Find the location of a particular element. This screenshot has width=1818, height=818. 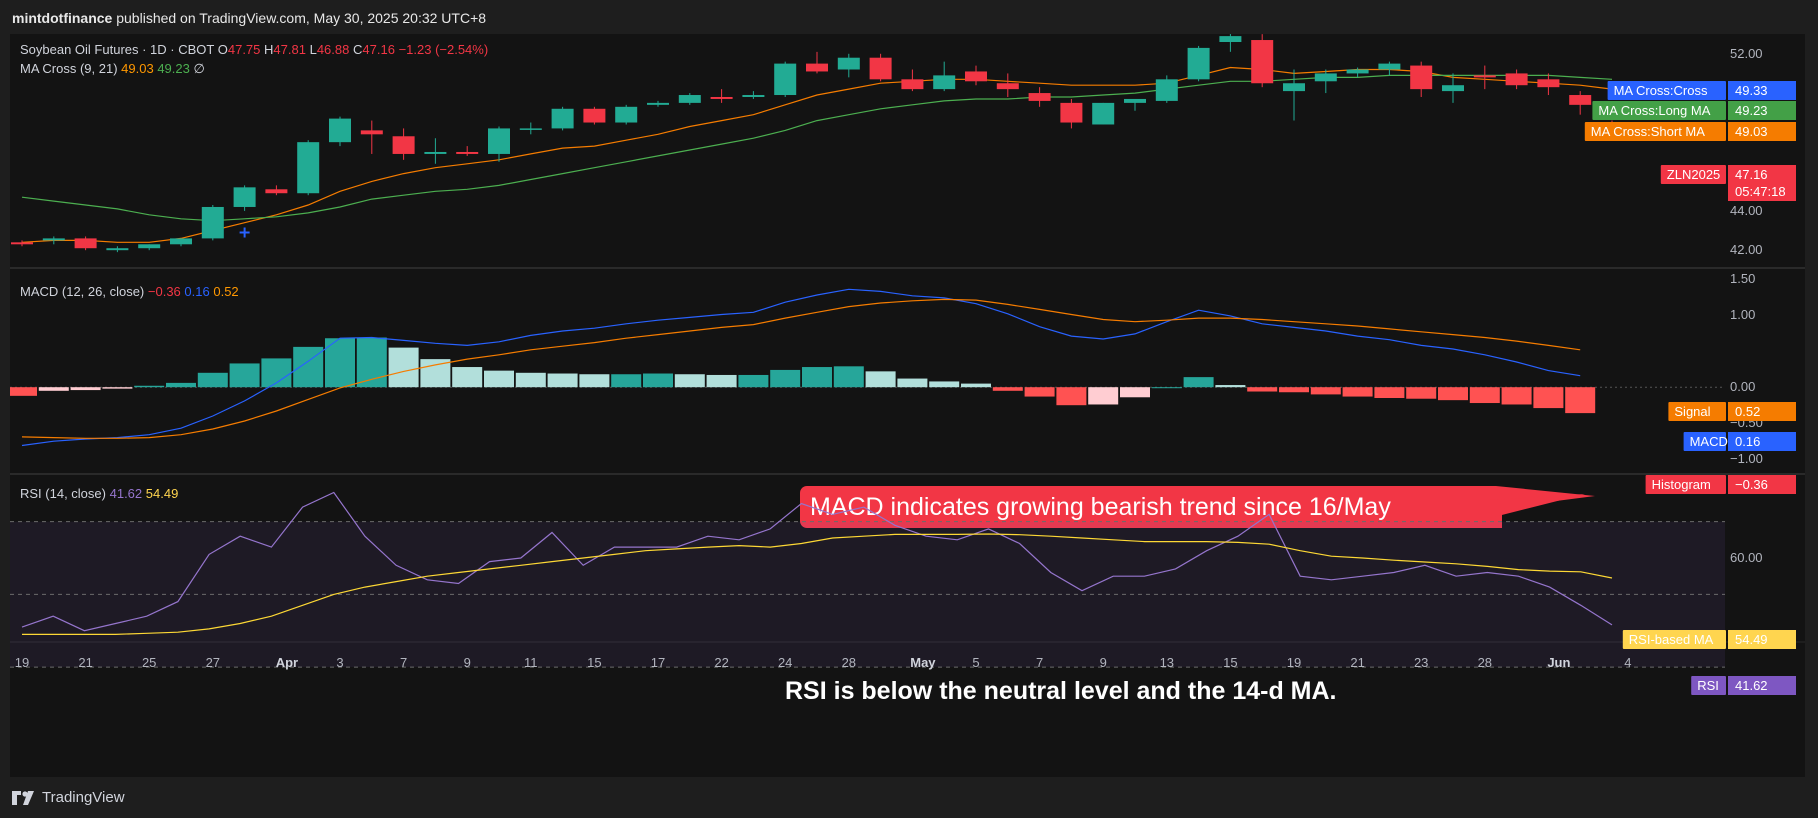

open-value: 47.75 is located at coordinates (244, 49).